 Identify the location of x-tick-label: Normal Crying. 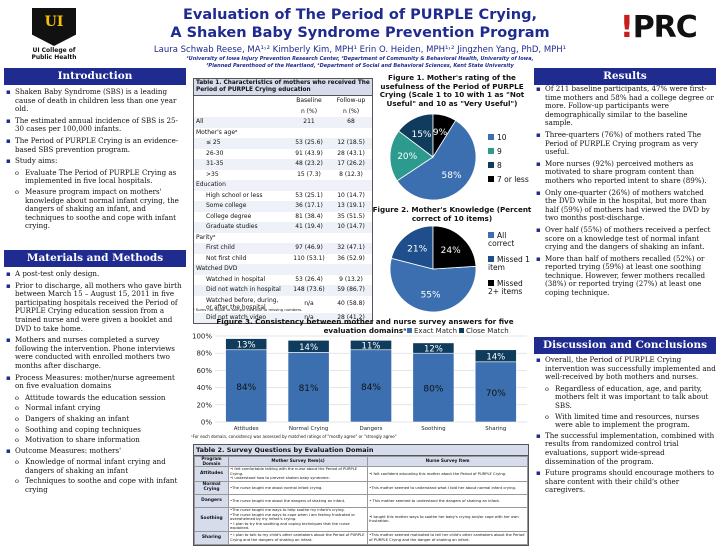
(309, 429).